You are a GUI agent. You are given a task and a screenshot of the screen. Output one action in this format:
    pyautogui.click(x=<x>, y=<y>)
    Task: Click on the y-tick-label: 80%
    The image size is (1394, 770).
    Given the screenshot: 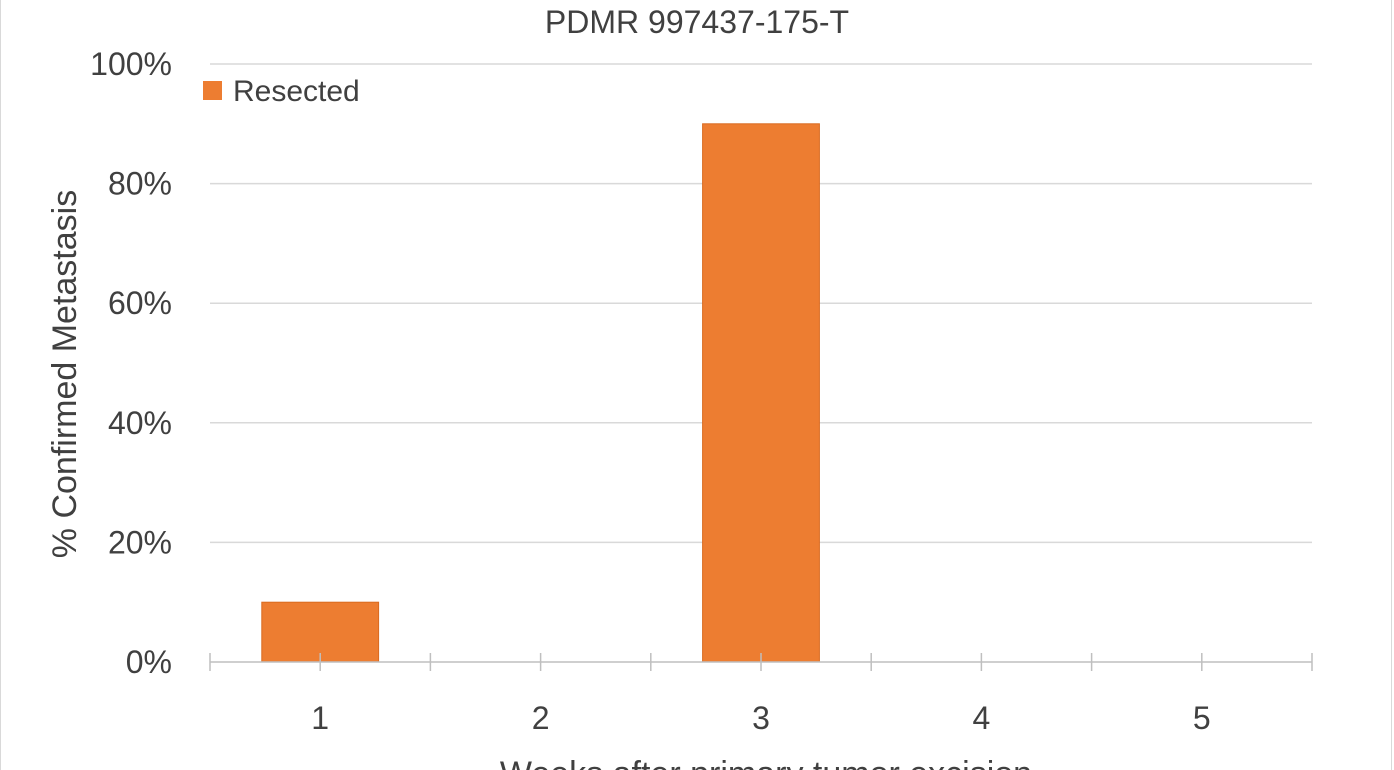 What is the action you would take?
    pyautogui.click(x=140, y=184)
    